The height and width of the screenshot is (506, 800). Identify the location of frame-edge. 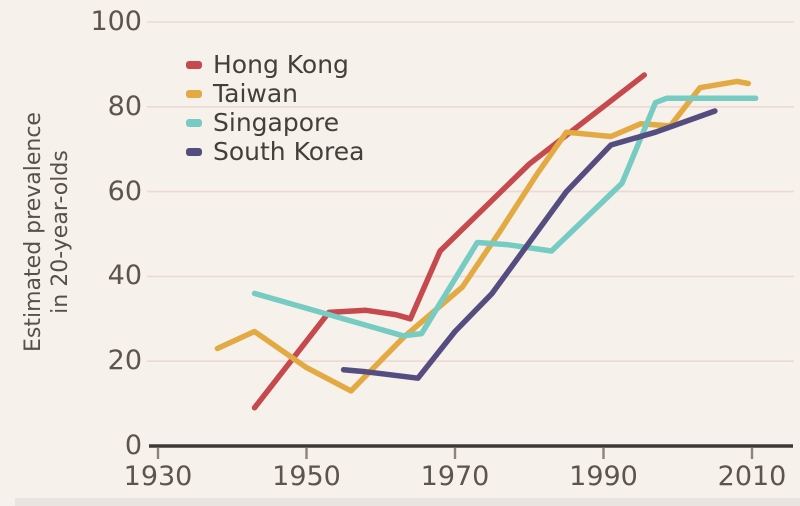
(407, 502).